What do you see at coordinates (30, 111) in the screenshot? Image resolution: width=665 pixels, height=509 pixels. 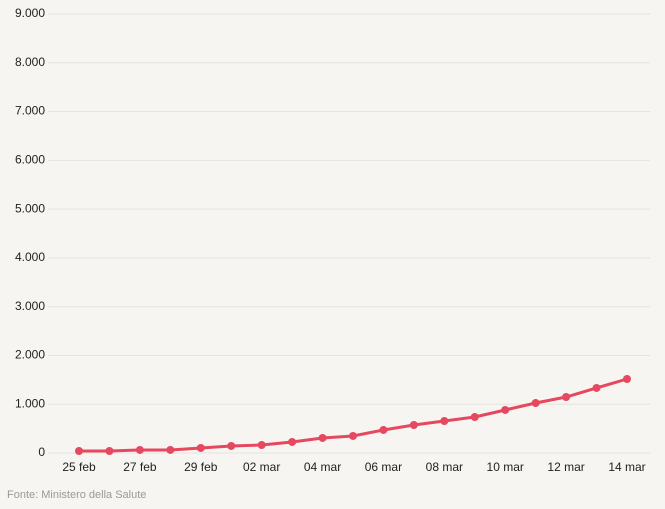 I see `y-tick-label: 7.000` at bounding box center [30, 111].